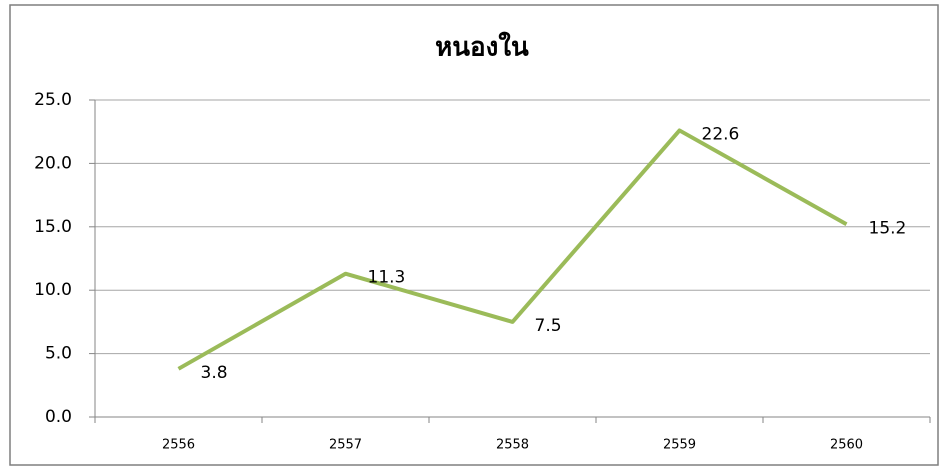 The width and height of the screenshot is (944, 472). What do you see at coordinates (58, 417) in the screenshot?
I see `y-tick-label: 0.0` at bounding box center [58, 417].